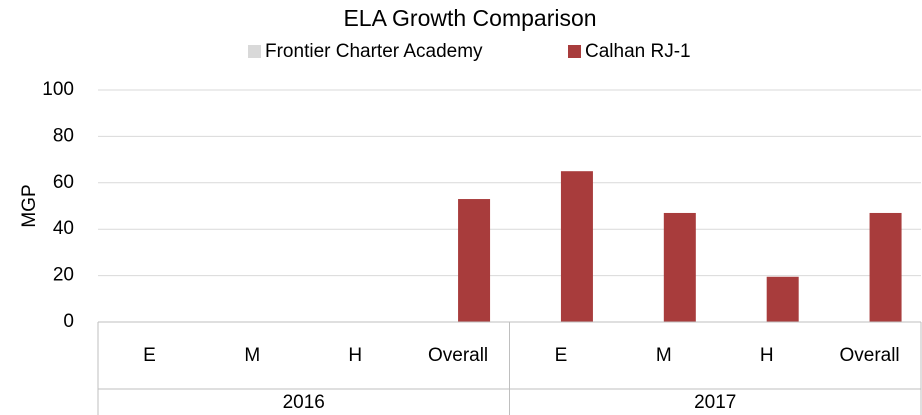  I want to click on group-label: 2017, so click(715, 402).